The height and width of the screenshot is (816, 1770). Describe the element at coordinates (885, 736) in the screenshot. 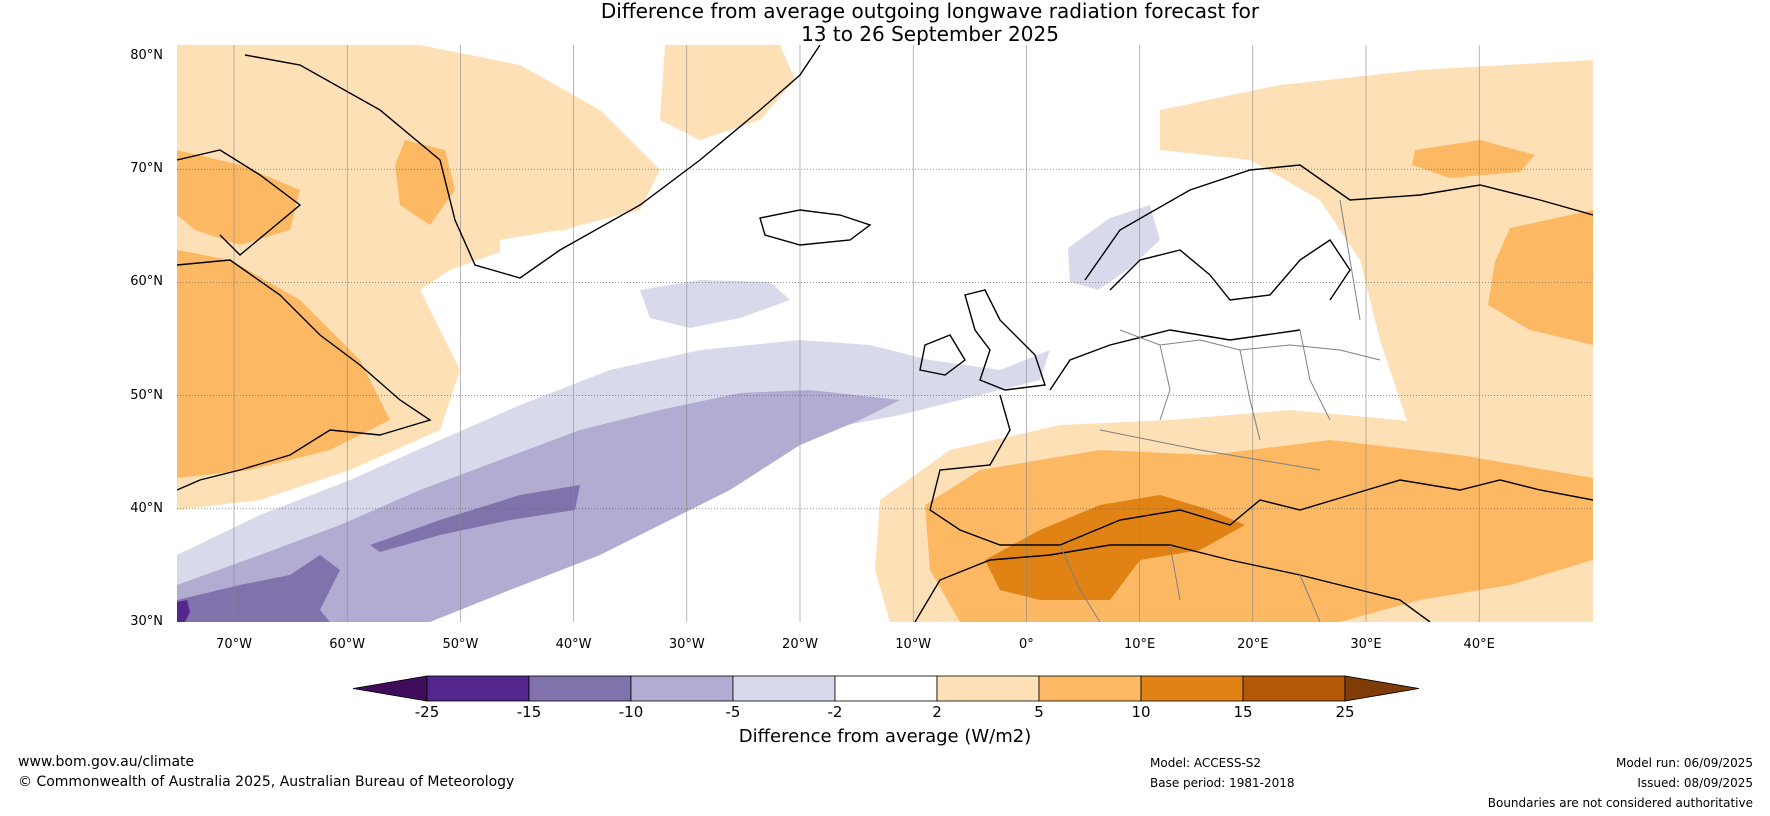

I see `colorbar-title: Difference from average (W/m2)` at that location.